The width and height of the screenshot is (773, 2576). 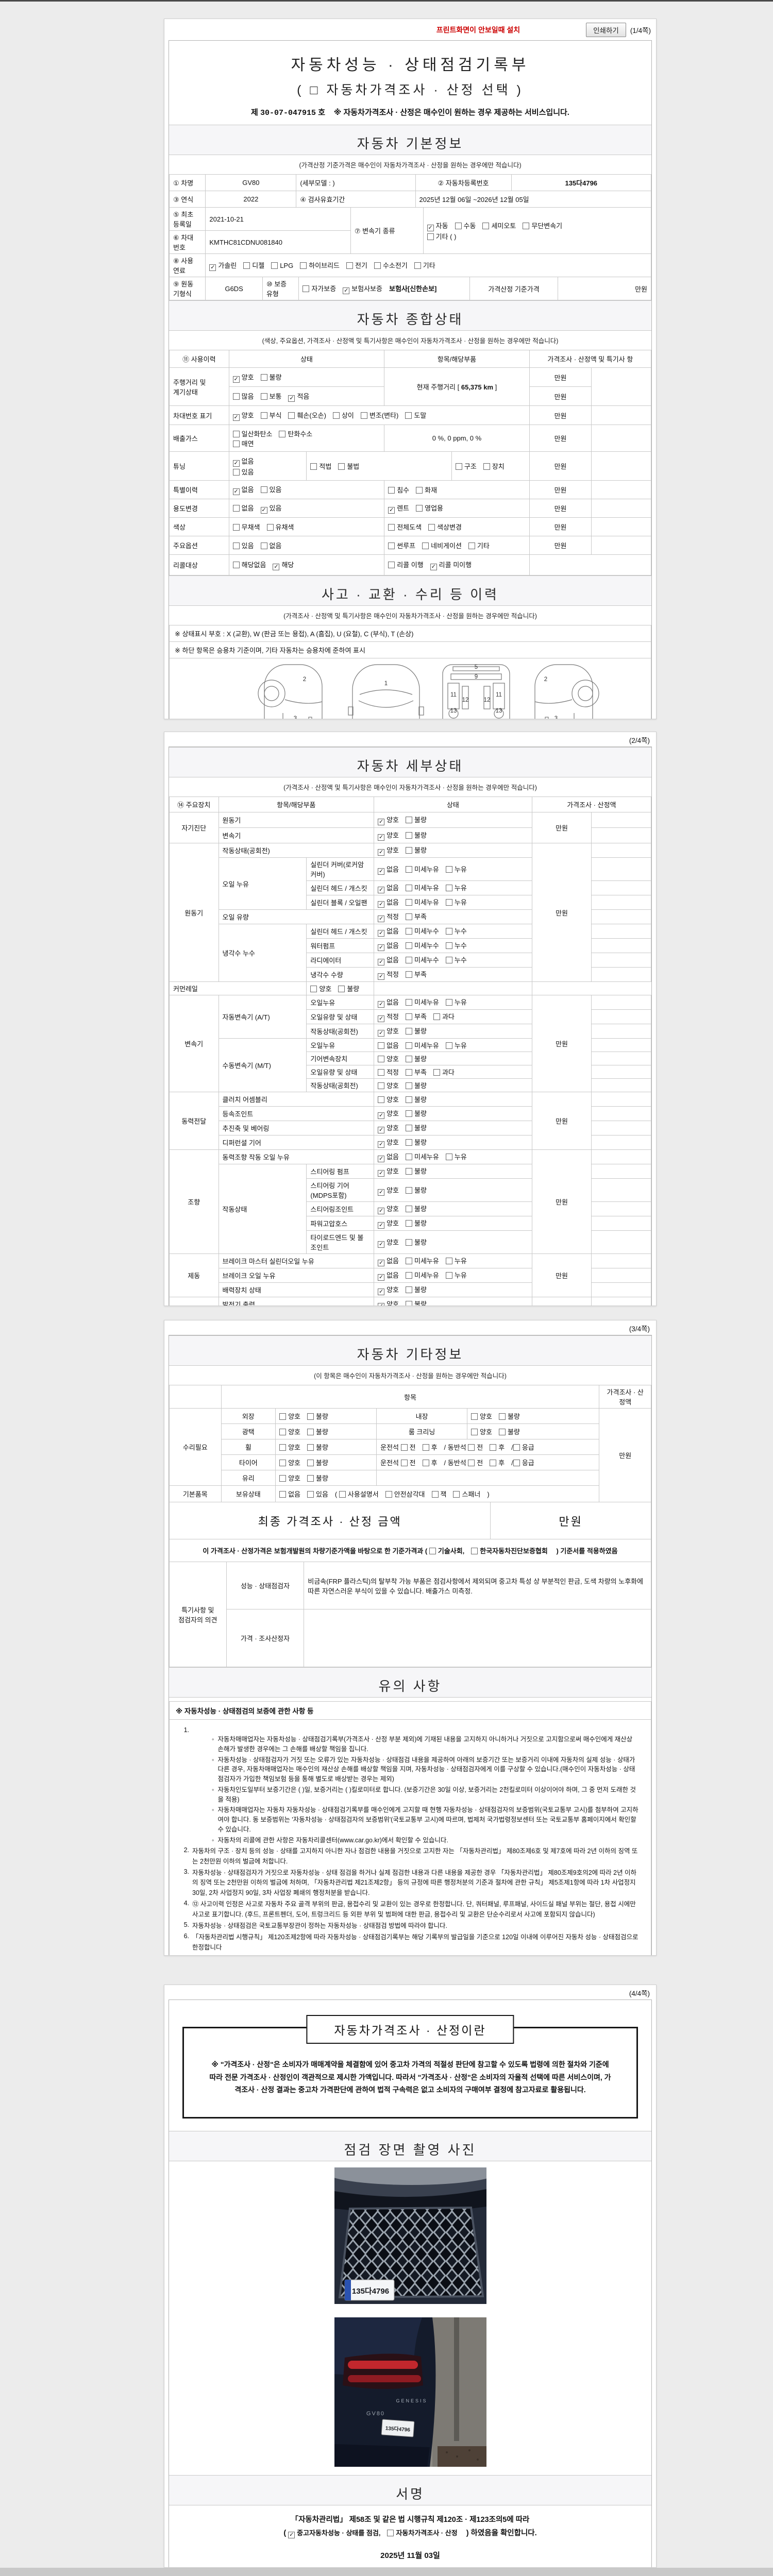 I want to click on print-button: 인쇄하기, so click(x=606, y=30).